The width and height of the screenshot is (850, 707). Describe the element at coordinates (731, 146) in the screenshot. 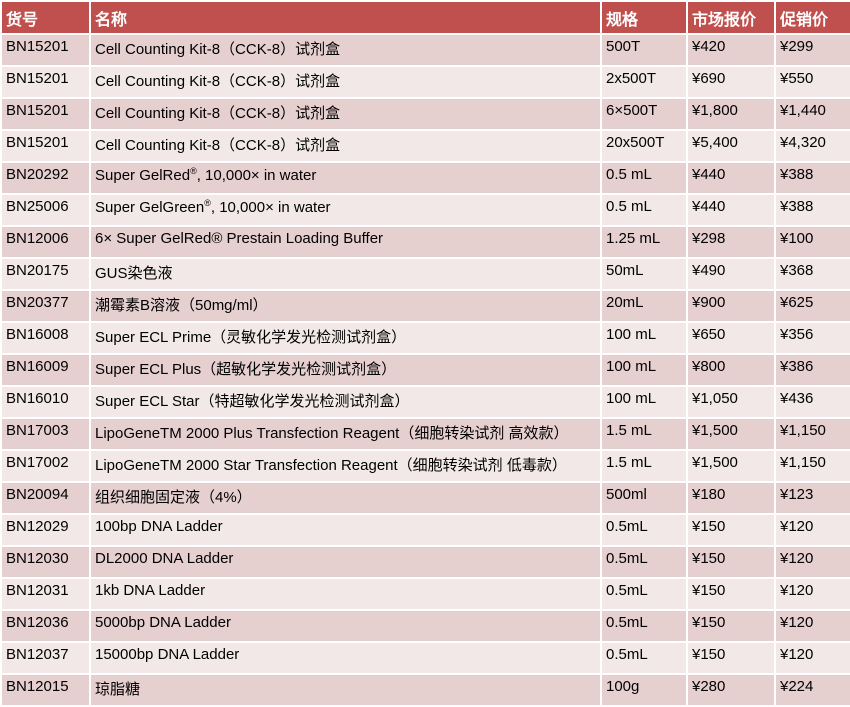

I see `cell-market-price: ¥5,400` at that location.